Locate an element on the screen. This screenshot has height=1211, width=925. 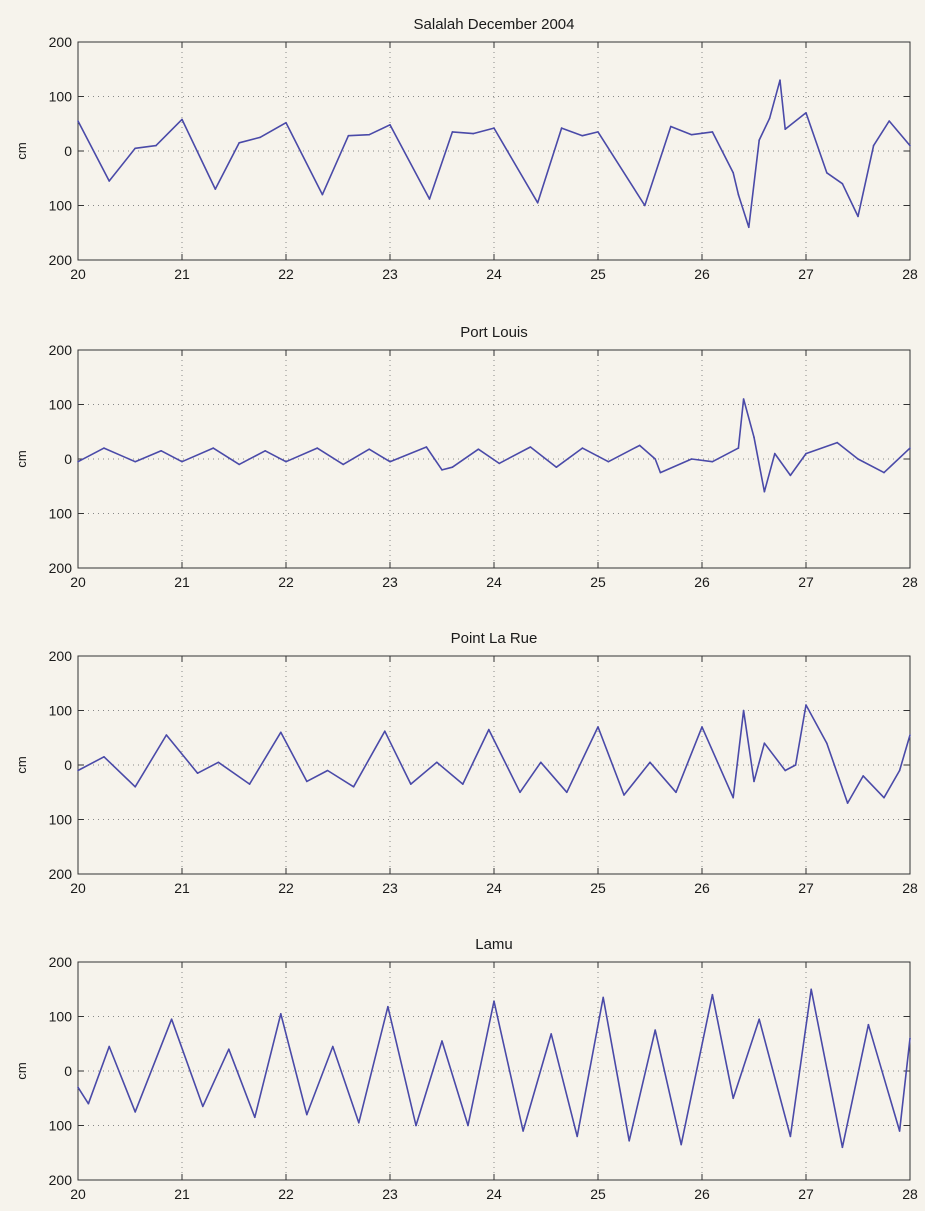
series-line is located at coordinates (494, 754).